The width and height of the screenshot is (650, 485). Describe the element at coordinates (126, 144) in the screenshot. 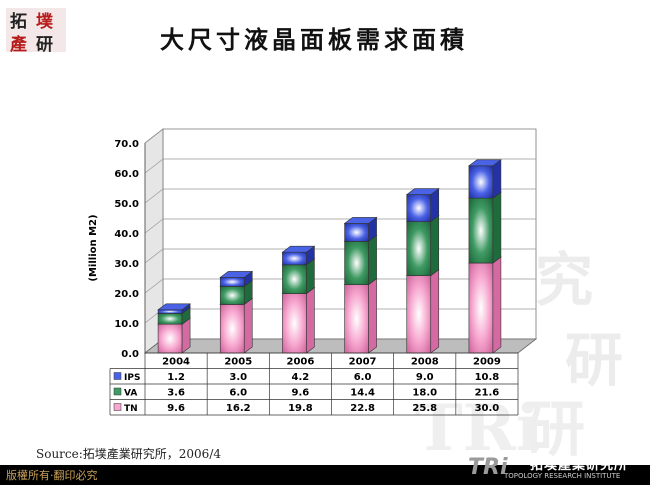

I see `y-tick-label: 70.0` at that location.